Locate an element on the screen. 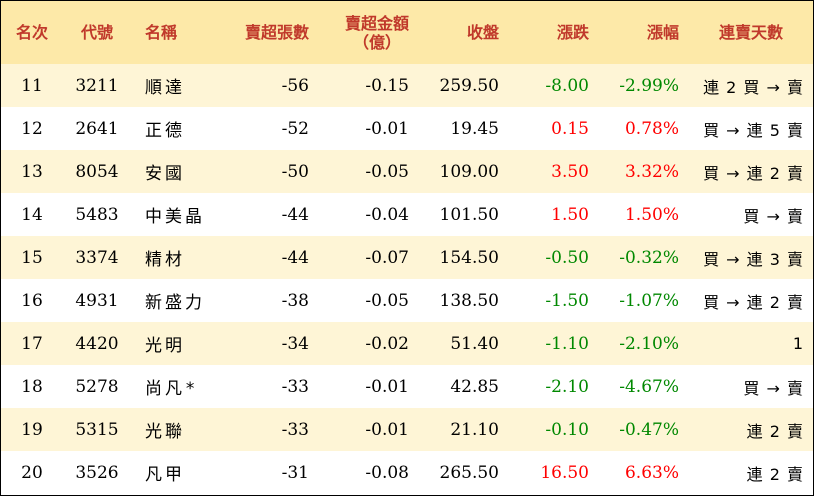 This screenshot has height=496, width=814. sell-amount-cell: -0.02 is located at coordinates (387, 343).